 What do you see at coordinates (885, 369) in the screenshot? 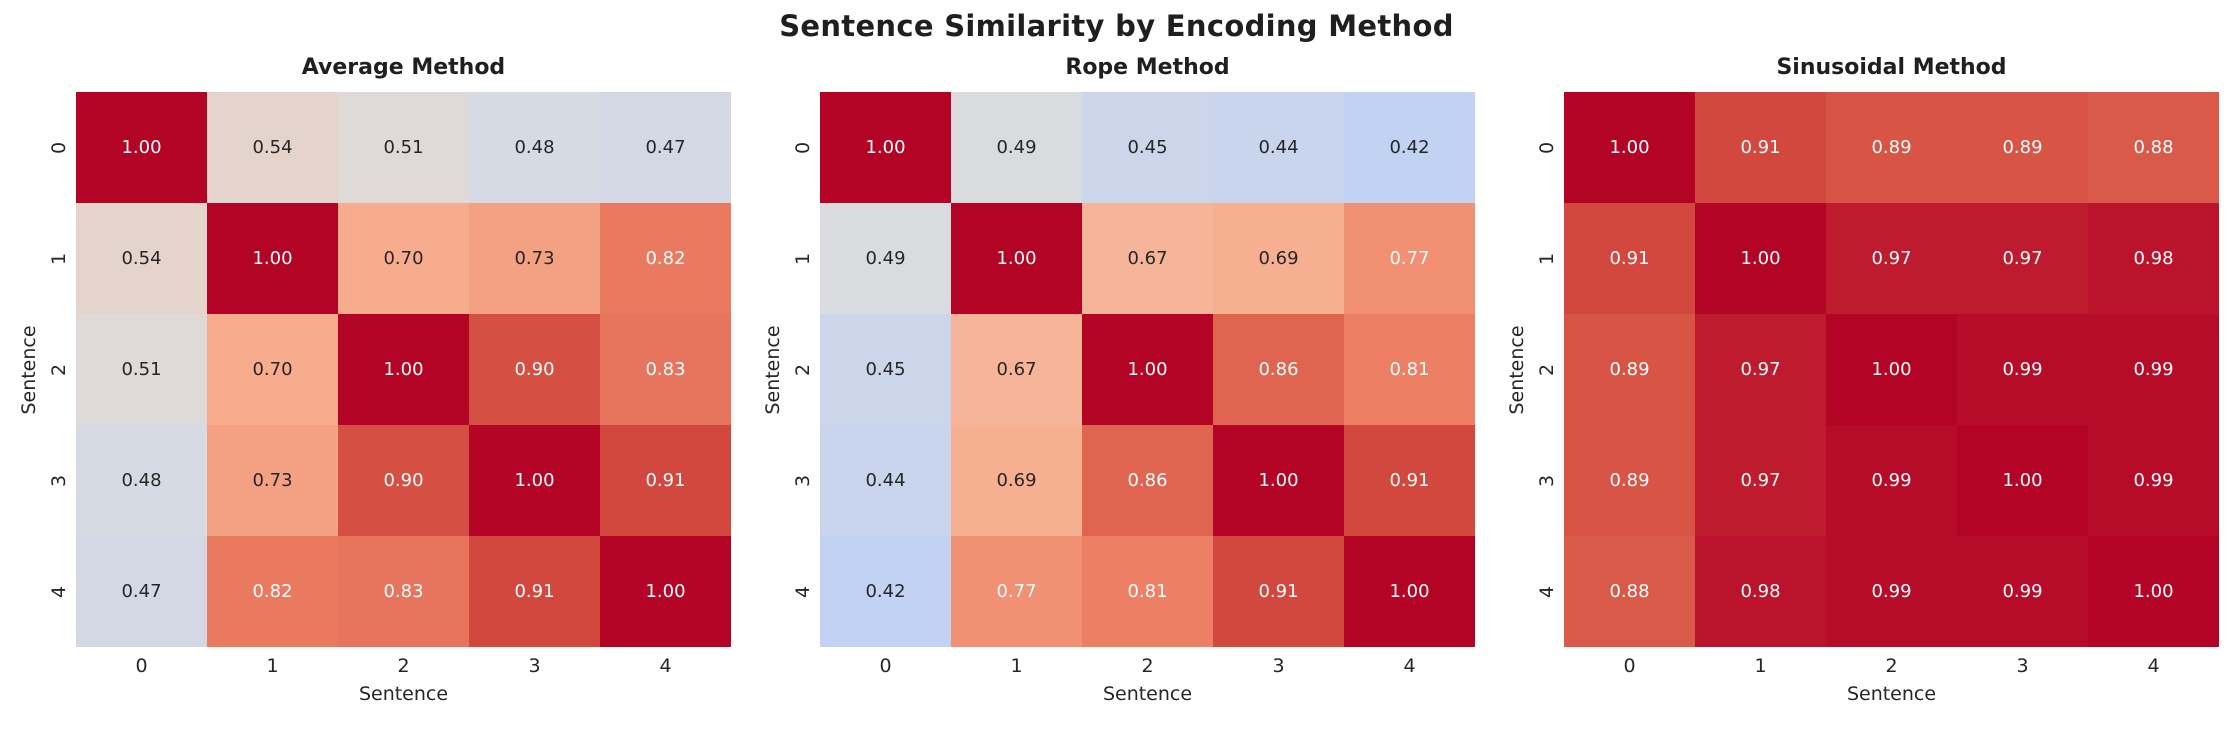
I see `heatmap-cell: 0.45` at bounding box center [885, 369].